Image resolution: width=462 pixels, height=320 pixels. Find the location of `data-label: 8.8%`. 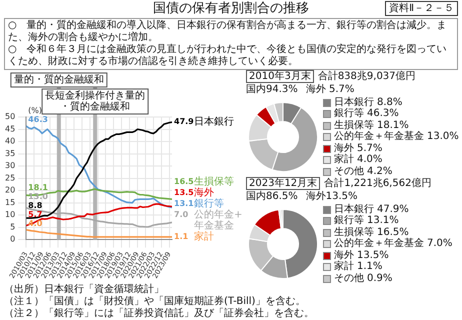

data-label: 8.8% is located at coordinates (389, 102).